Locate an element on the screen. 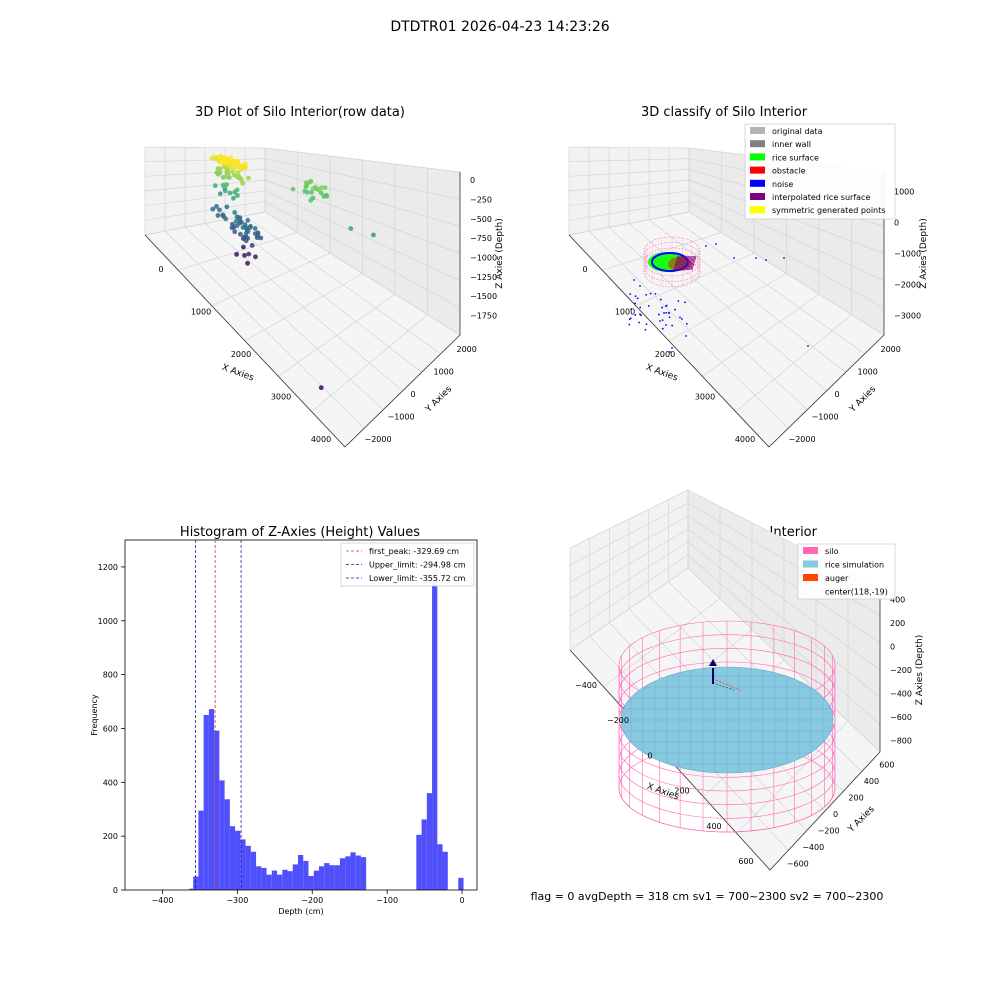  histogram-x-tick: 0 is located at coordinates (461, 900).